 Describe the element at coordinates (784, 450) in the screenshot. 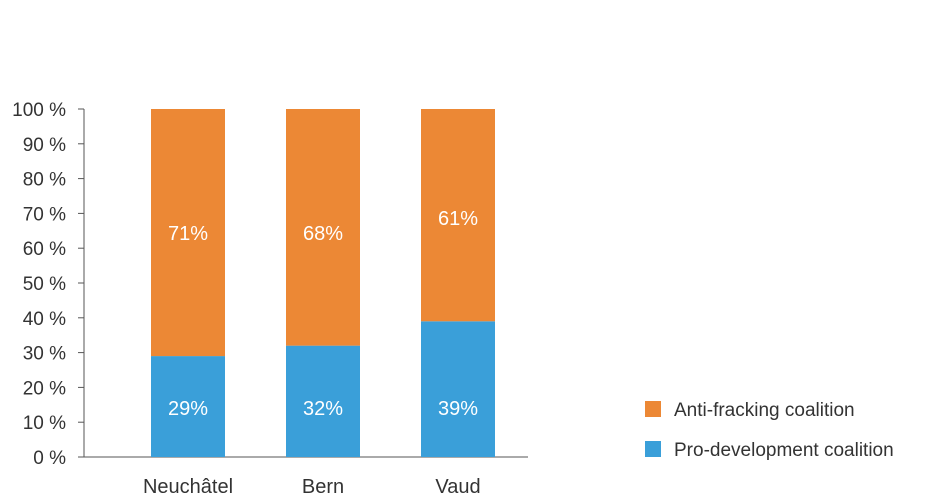

I see `legend-label-pro-development: Pro-development coalition` at that location.